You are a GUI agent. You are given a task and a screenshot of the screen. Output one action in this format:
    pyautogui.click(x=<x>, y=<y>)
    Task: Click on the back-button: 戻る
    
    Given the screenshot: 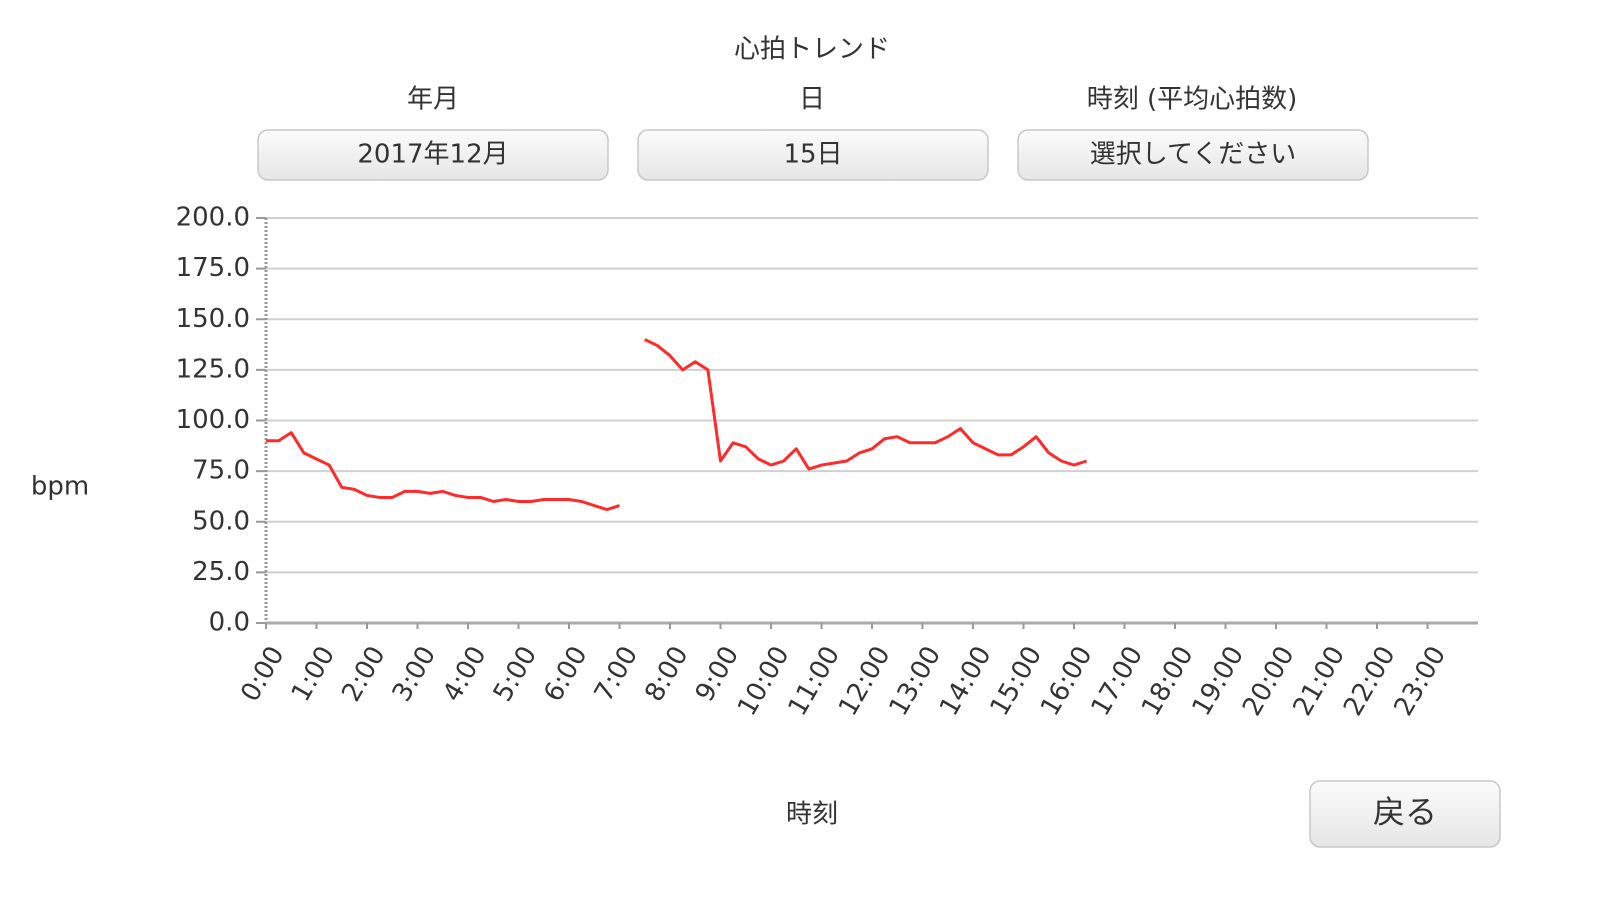 What is the action you would take?
    pyautogui.click(x=1405, y=814)
    